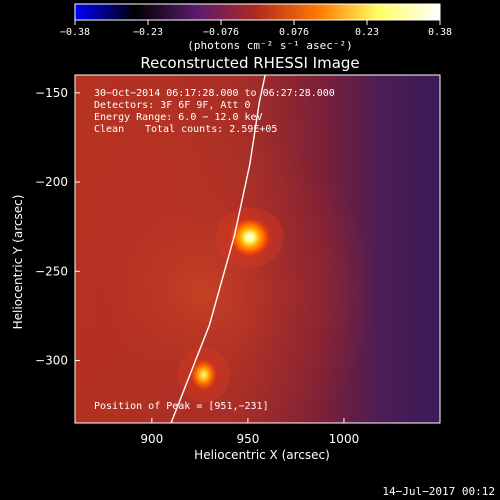 The width and height of the screenshot is (500, 500). What do you see at coordinates (18, 262) in the screenshot?
I see `y-axis-label: Heliocentric Y (arcsec)` at bounding box center [18, 262].